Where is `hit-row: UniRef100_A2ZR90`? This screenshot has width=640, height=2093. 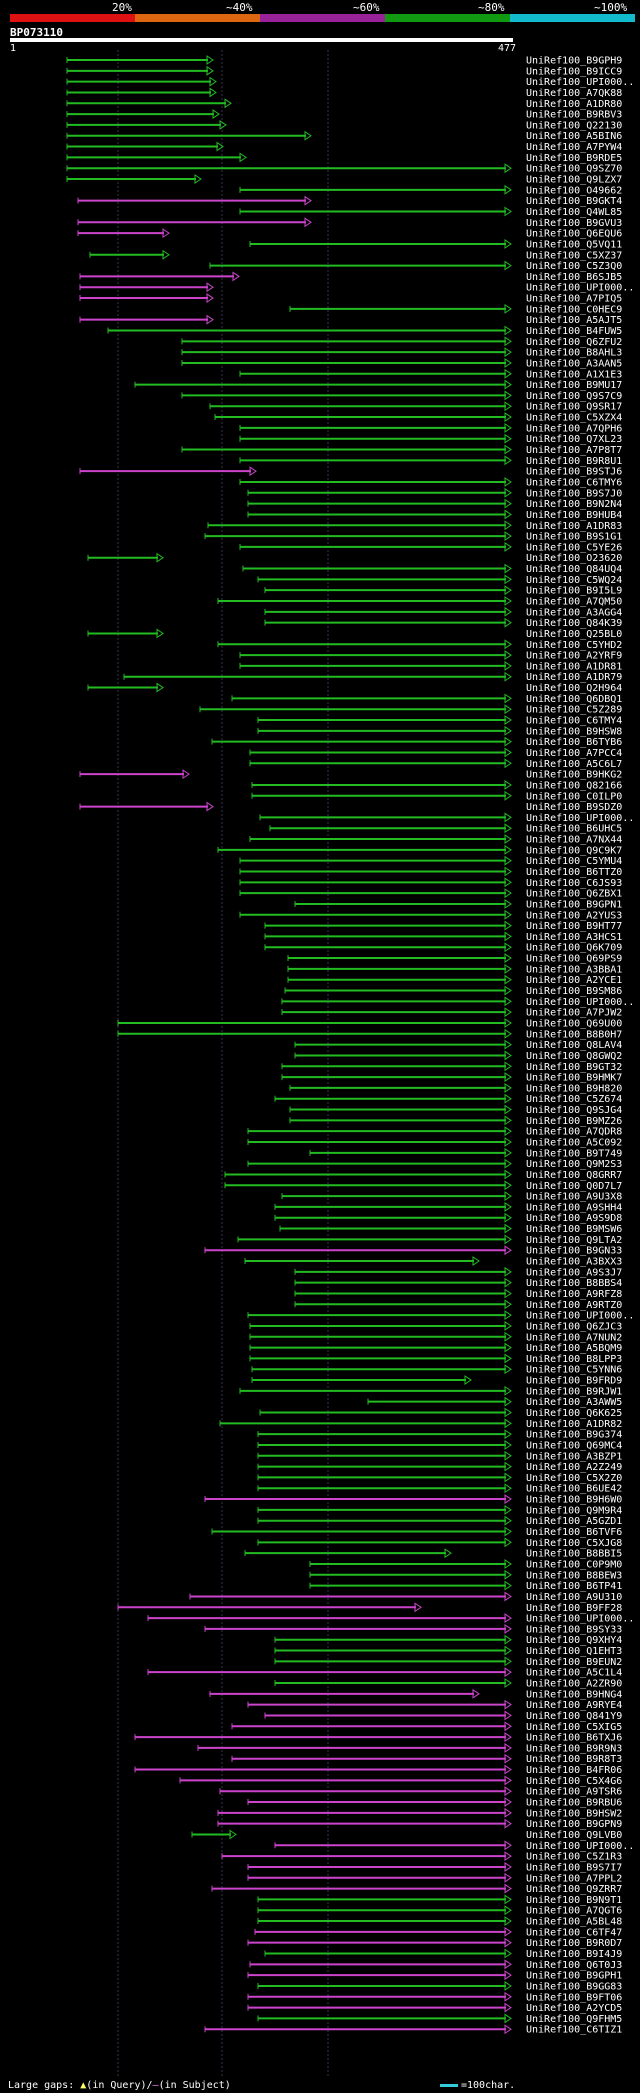 hit-row: UniRef100_A2ZR90 is located at coordinates (448, 1684).